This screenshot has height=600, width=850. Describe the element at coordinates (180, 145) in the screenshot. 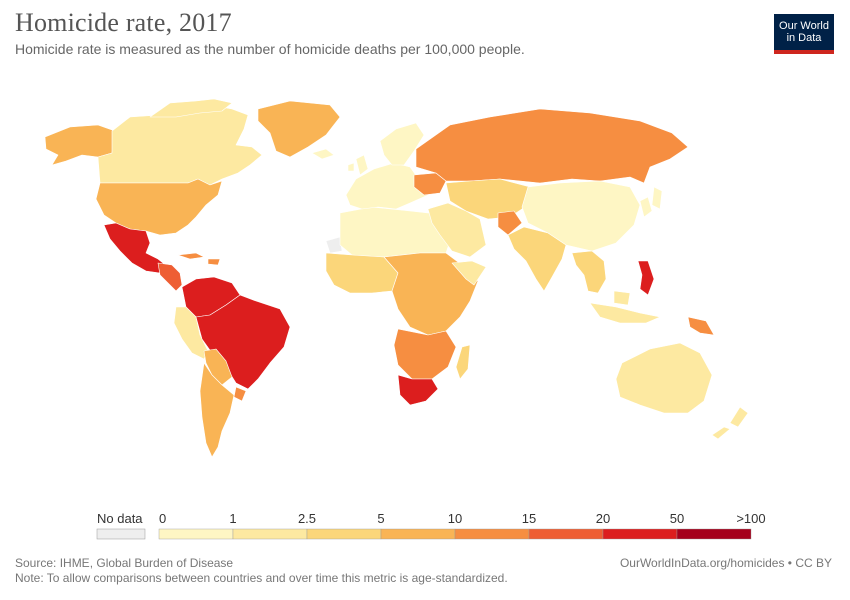

I see `region-canada` at that location.